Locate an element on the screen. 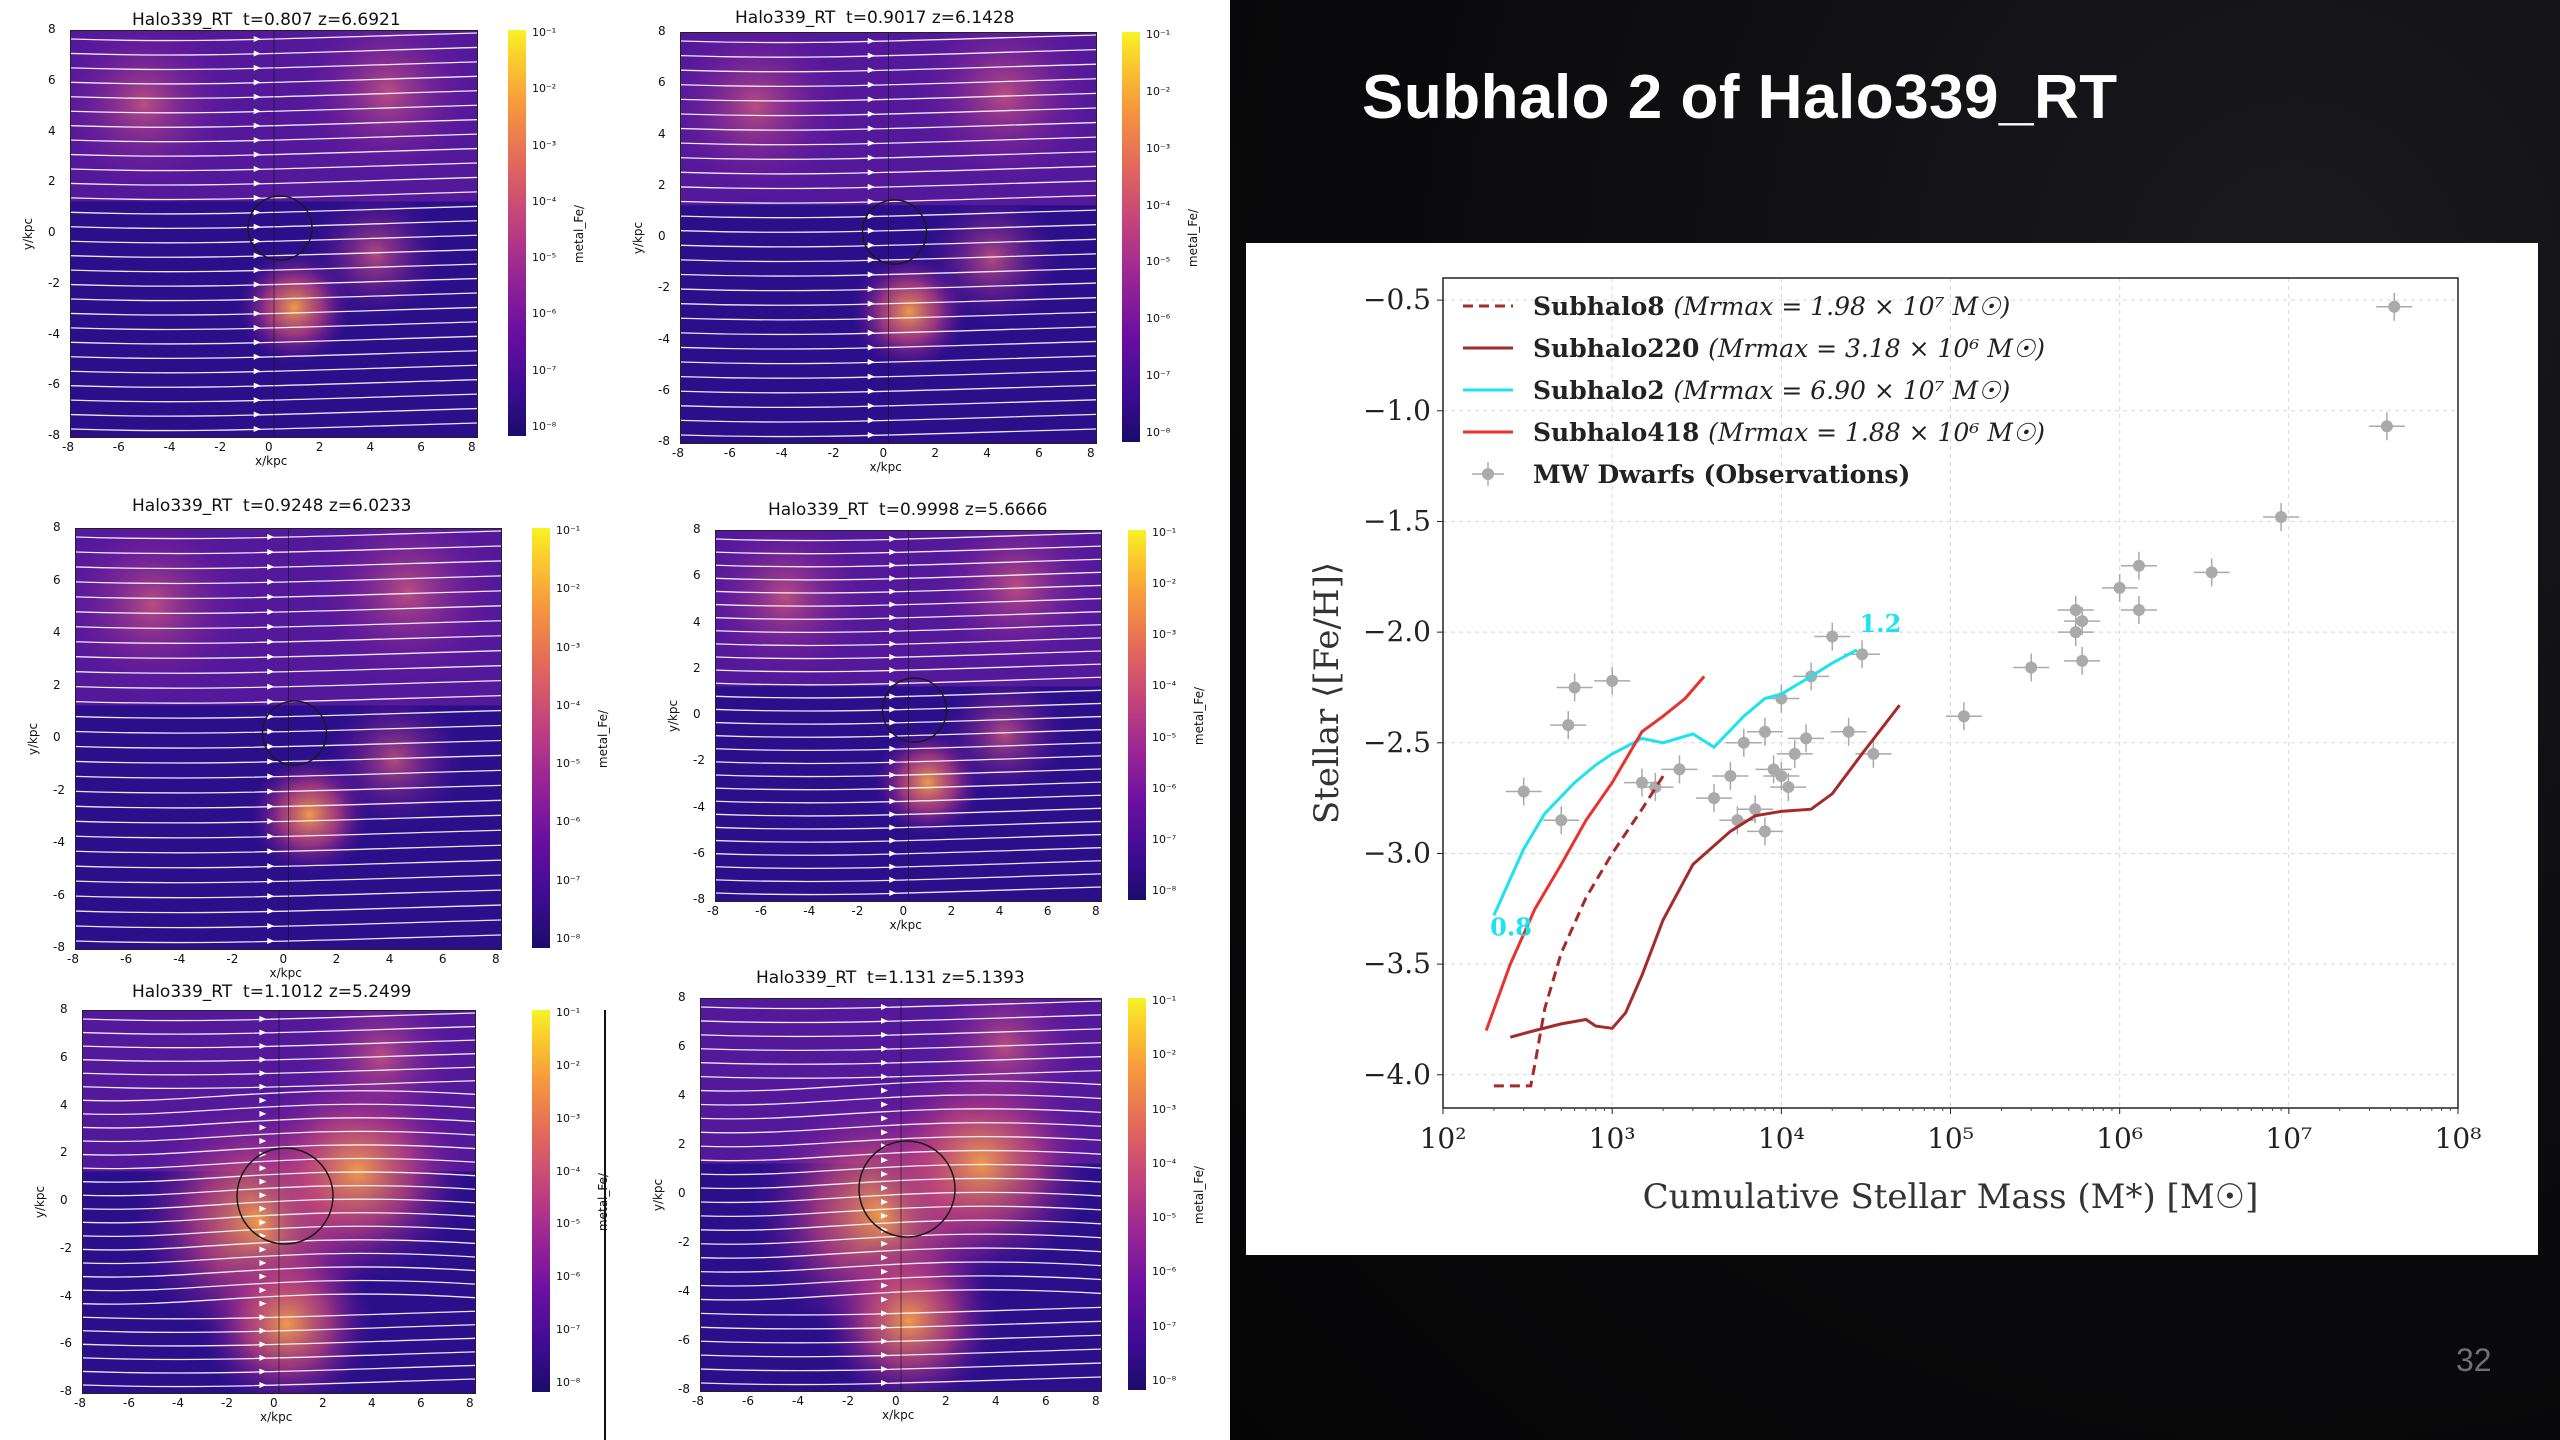  x-tick-label: 10⁶ is located at coordinates (2119, 1138).